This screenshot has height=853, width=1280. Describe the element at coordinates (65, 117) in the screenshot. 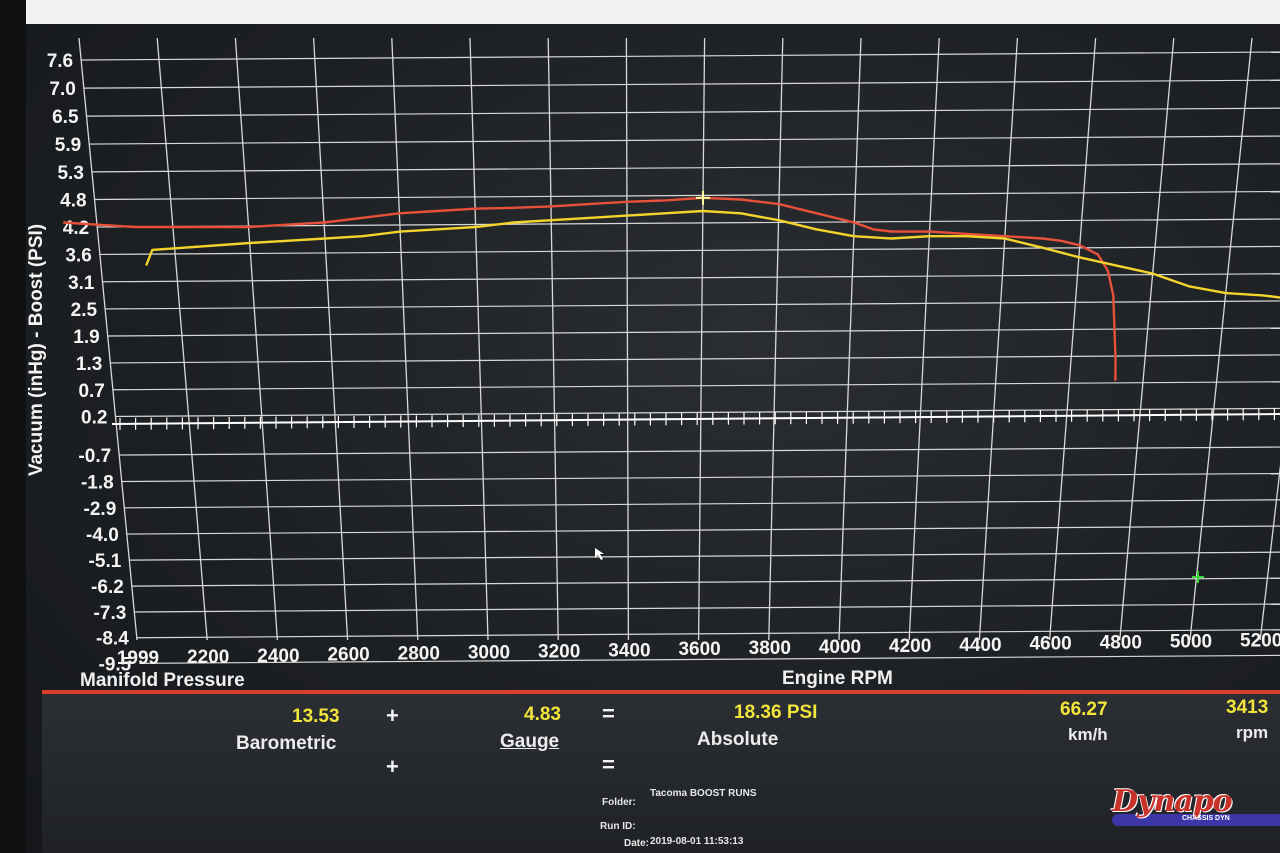

I see `y-tick-label: 6.5` at that location.